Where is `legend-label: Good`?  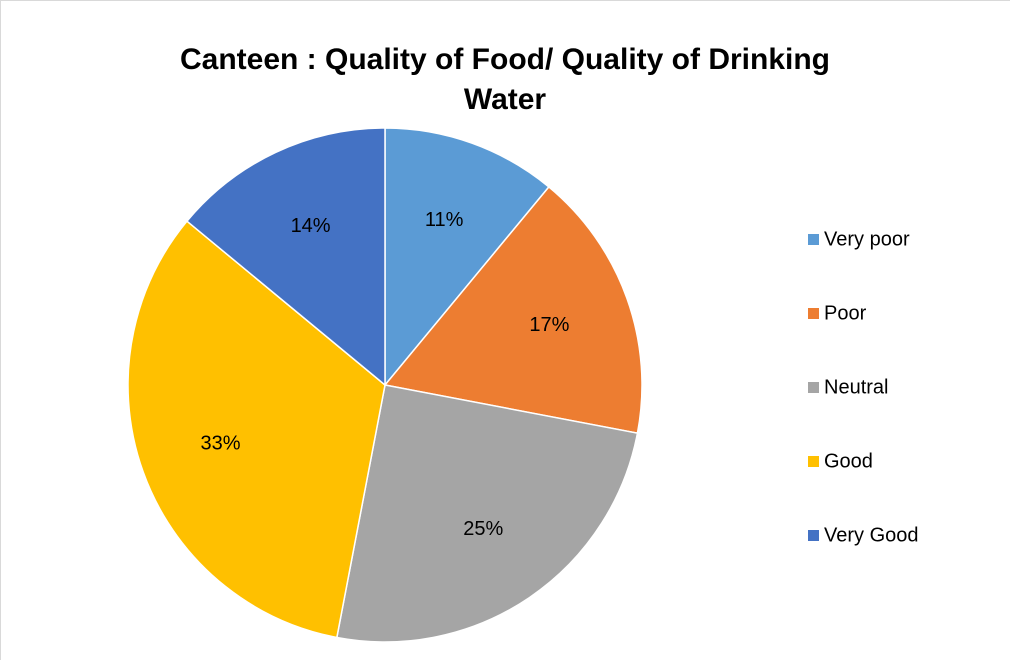
legend-label: Good is located at coordinates (848, 461).